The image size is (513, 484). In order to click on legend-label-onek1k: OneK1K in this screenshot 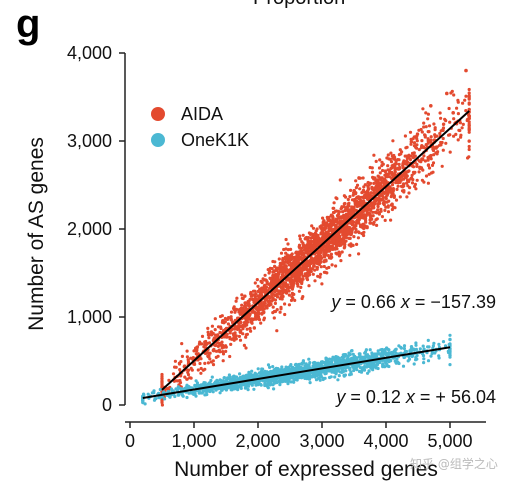, I will do `click(215, 140)`.